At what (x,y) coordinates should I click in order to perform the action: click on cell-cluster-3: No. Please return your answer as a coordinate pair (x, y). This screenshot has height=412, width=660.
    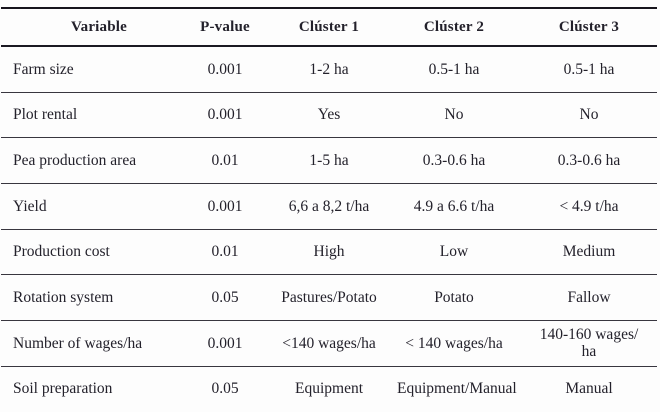
    Looking at the image, I should click on (589, 115).